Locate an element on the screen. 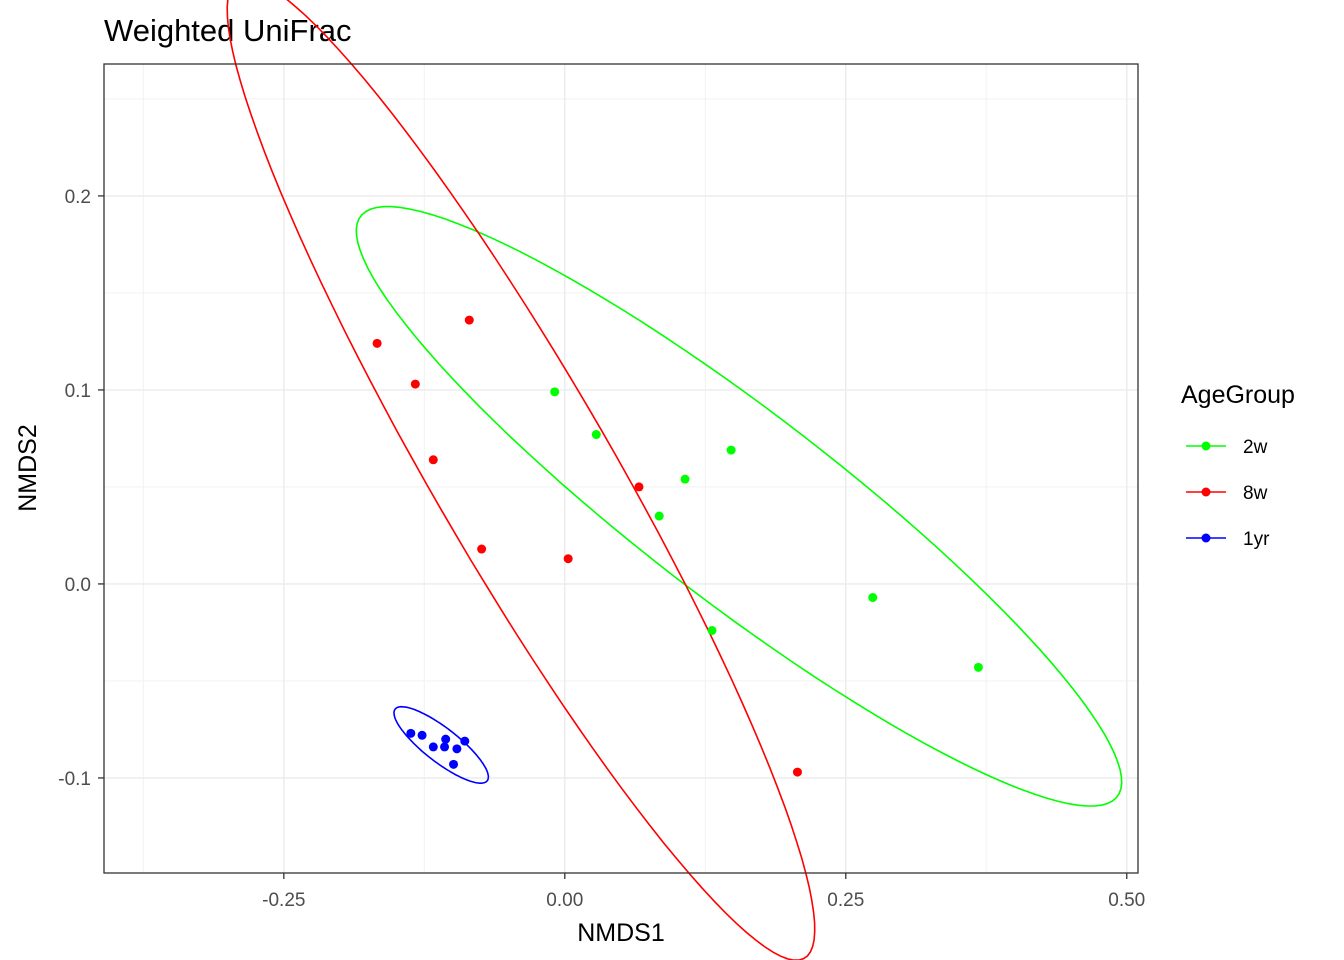 The height and width of the screenshot is (960, 1344). legend-item-8w: 8w is located at coordinates (1227, 493).